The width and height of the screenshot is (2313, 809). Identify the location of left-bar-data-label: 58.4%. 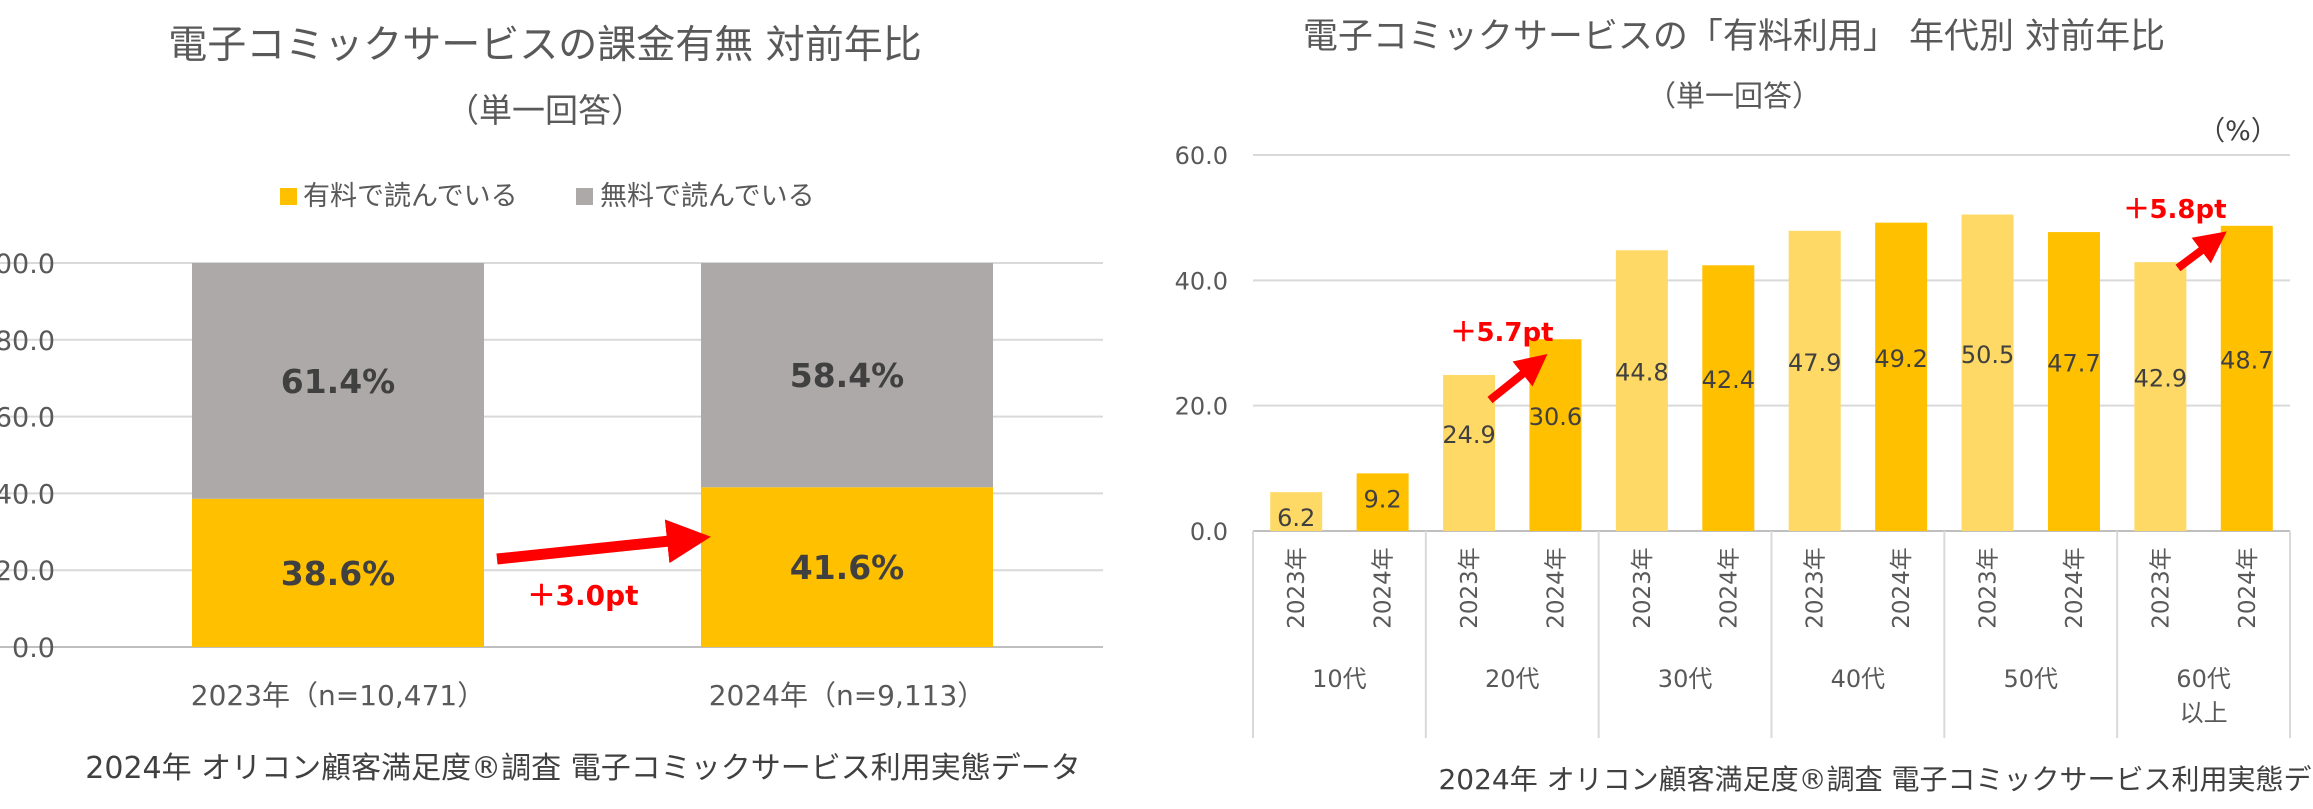
(847, 375).